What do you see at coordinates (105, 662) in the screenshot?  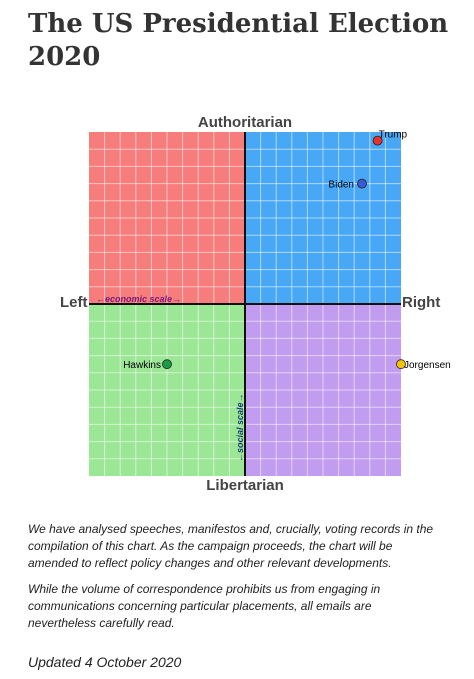 I see `updated-date: Updated 4 October 2020` at bounding box center [105, 662].